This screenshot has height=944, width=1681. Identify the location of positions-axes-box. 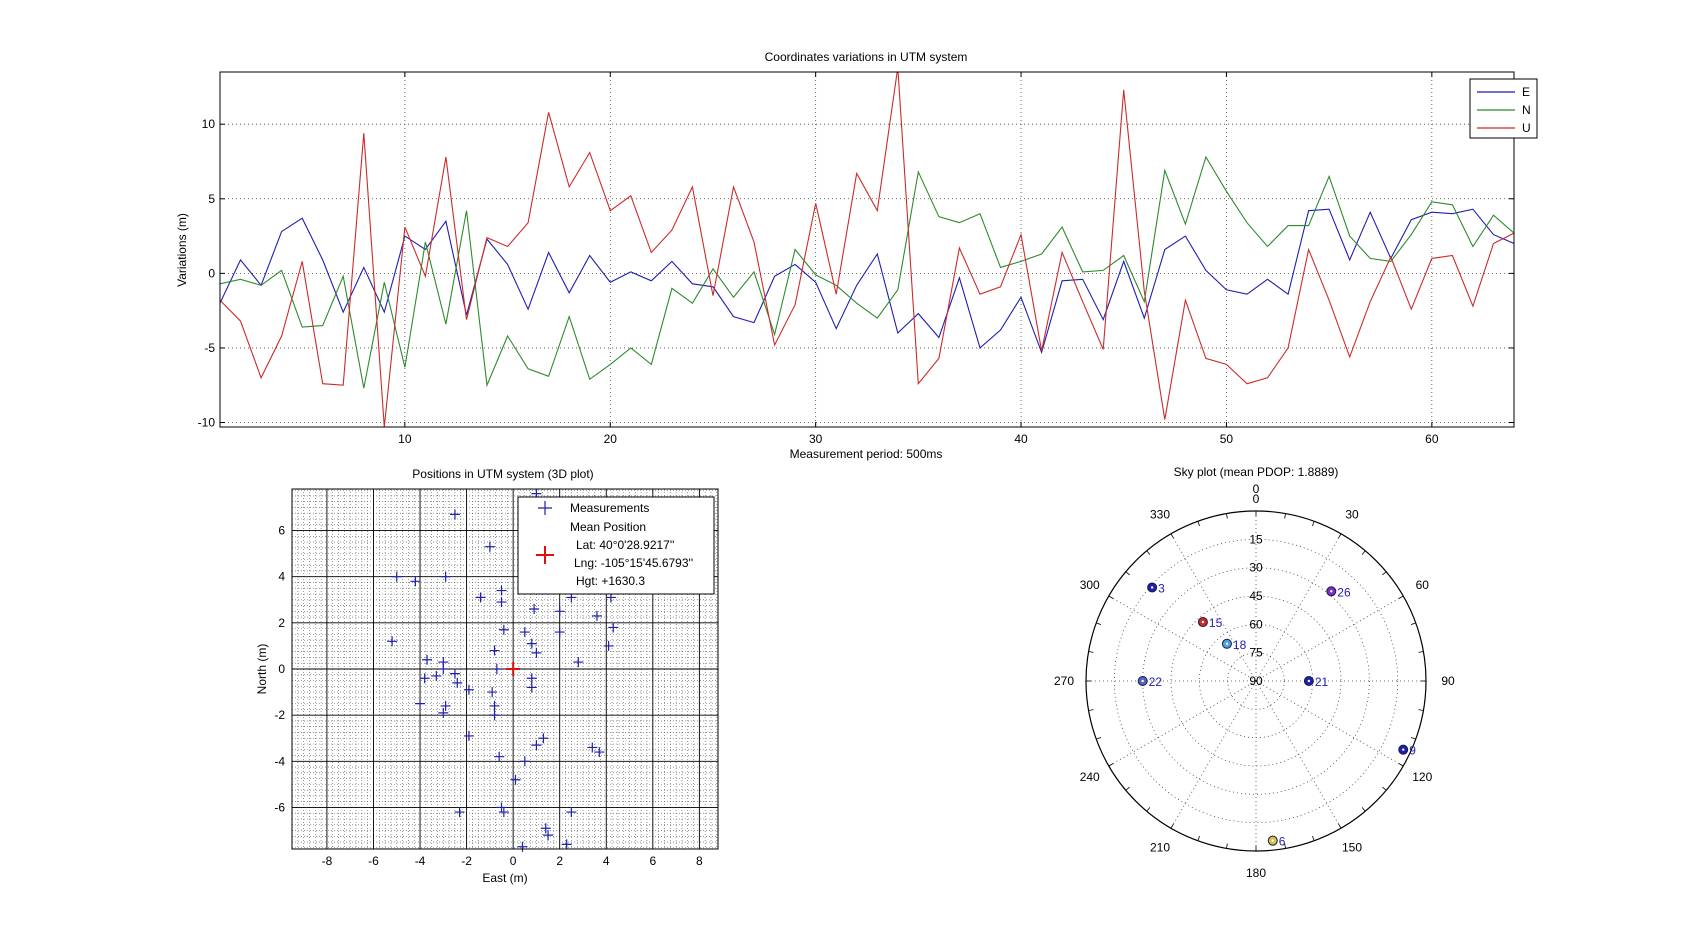
(505, 669).